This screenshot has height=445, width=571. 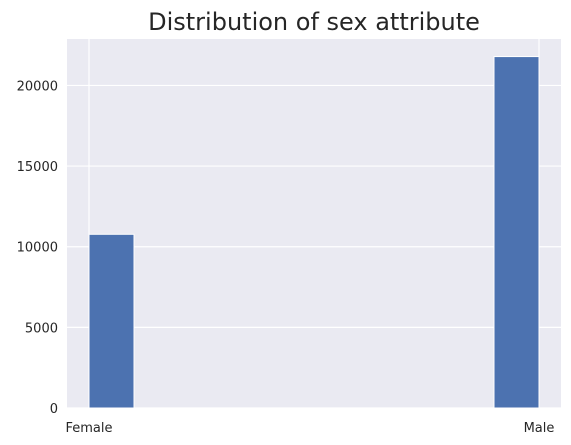 What do you see at coordinates (37, 167) in the screenshot?
I see `y-tick-label: 15000` at bounding box center [37, 167].